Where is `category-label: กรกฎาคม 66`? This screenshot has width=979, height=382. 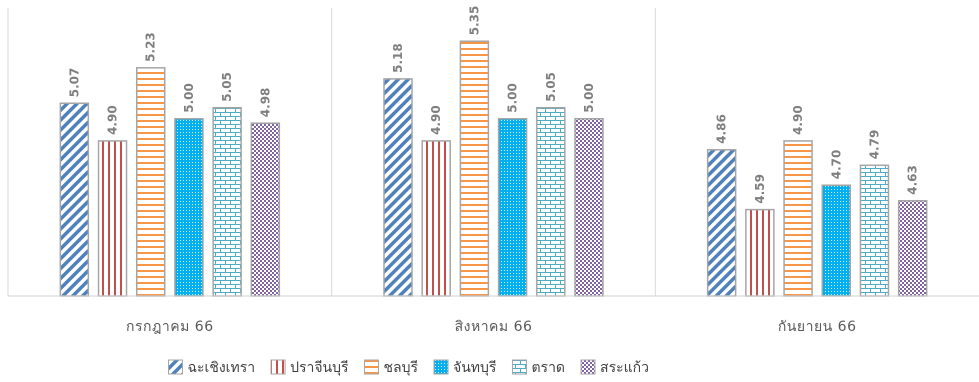 category-label: กรกฎาคม 66 is located at coordinates (170, 327).